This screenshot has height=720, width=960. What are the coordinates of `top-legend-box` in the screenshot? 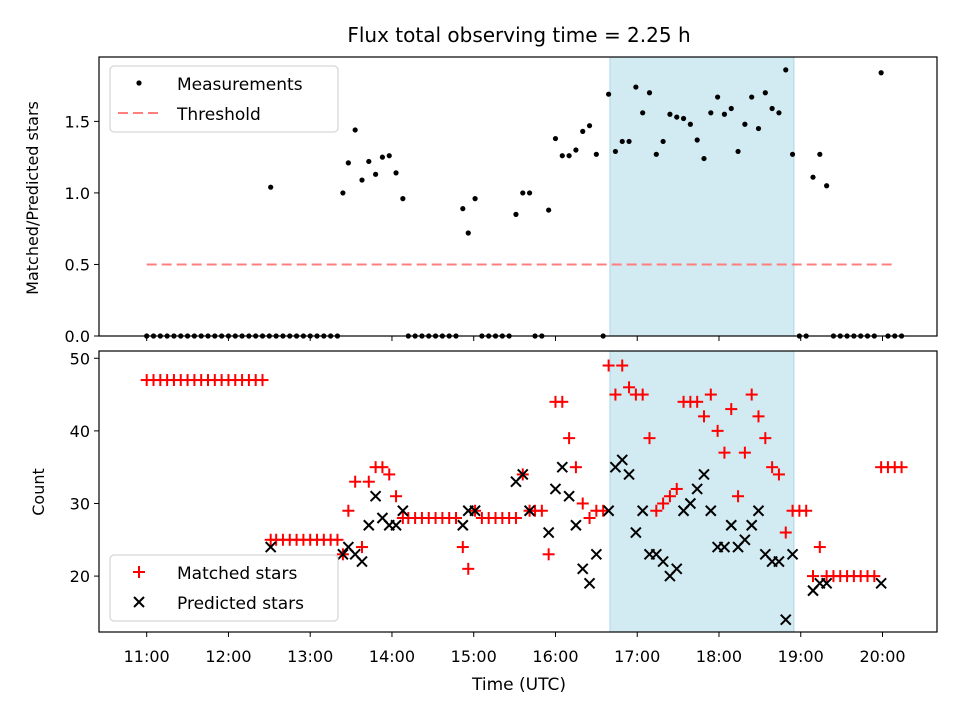 It's located at (224, 99).